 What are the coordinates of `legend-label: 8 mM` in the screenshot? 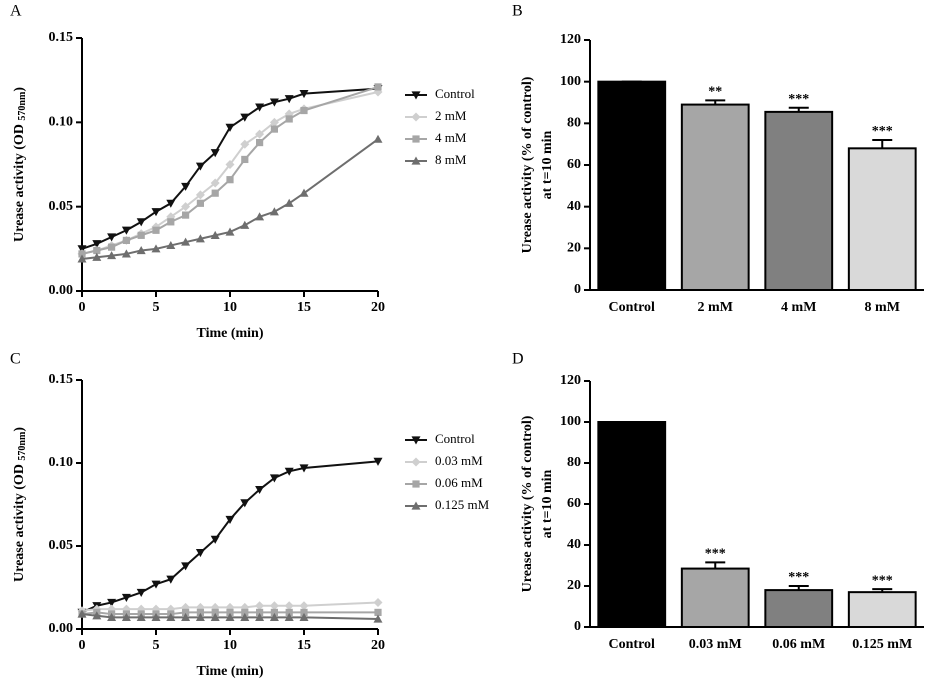 It's located at (451, 159).